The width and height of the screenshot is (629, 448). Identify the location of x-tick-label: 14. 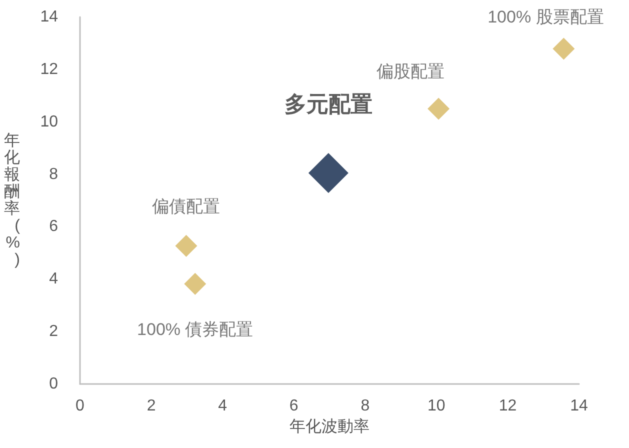
(579, 406).